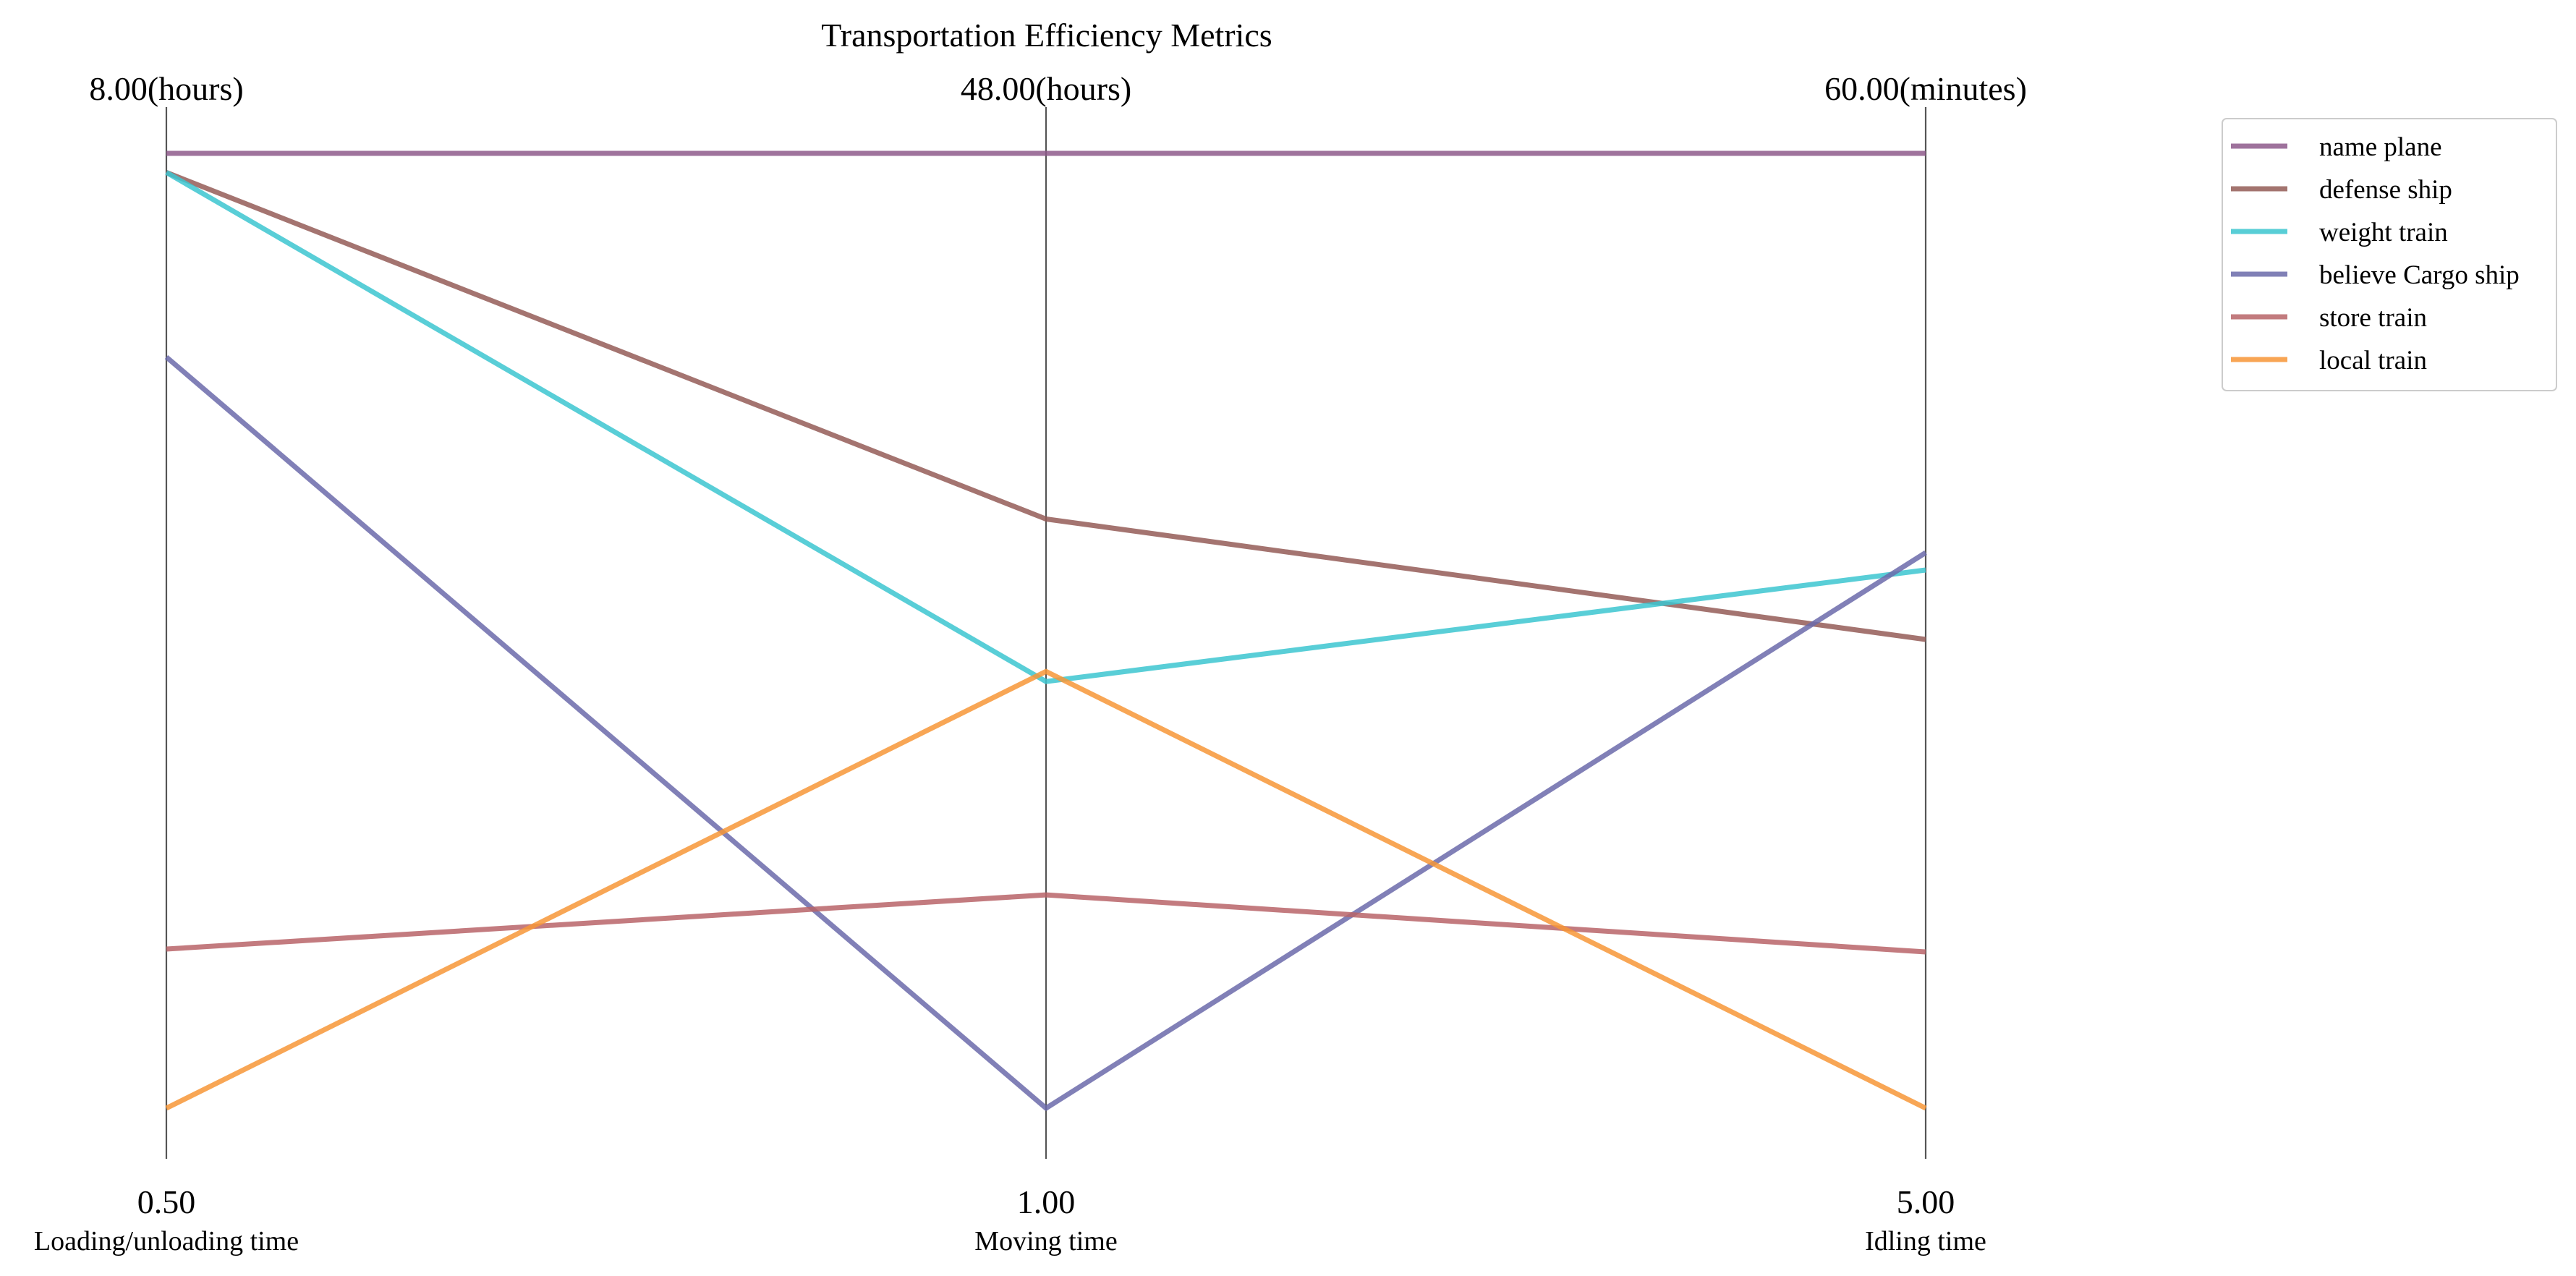 This screenshot has width=2576, height=1276. Describe the element at coordinates (1046, 35) in the screenshot. I see `chart-title: Transportation Efficiency Metrics` at that location.